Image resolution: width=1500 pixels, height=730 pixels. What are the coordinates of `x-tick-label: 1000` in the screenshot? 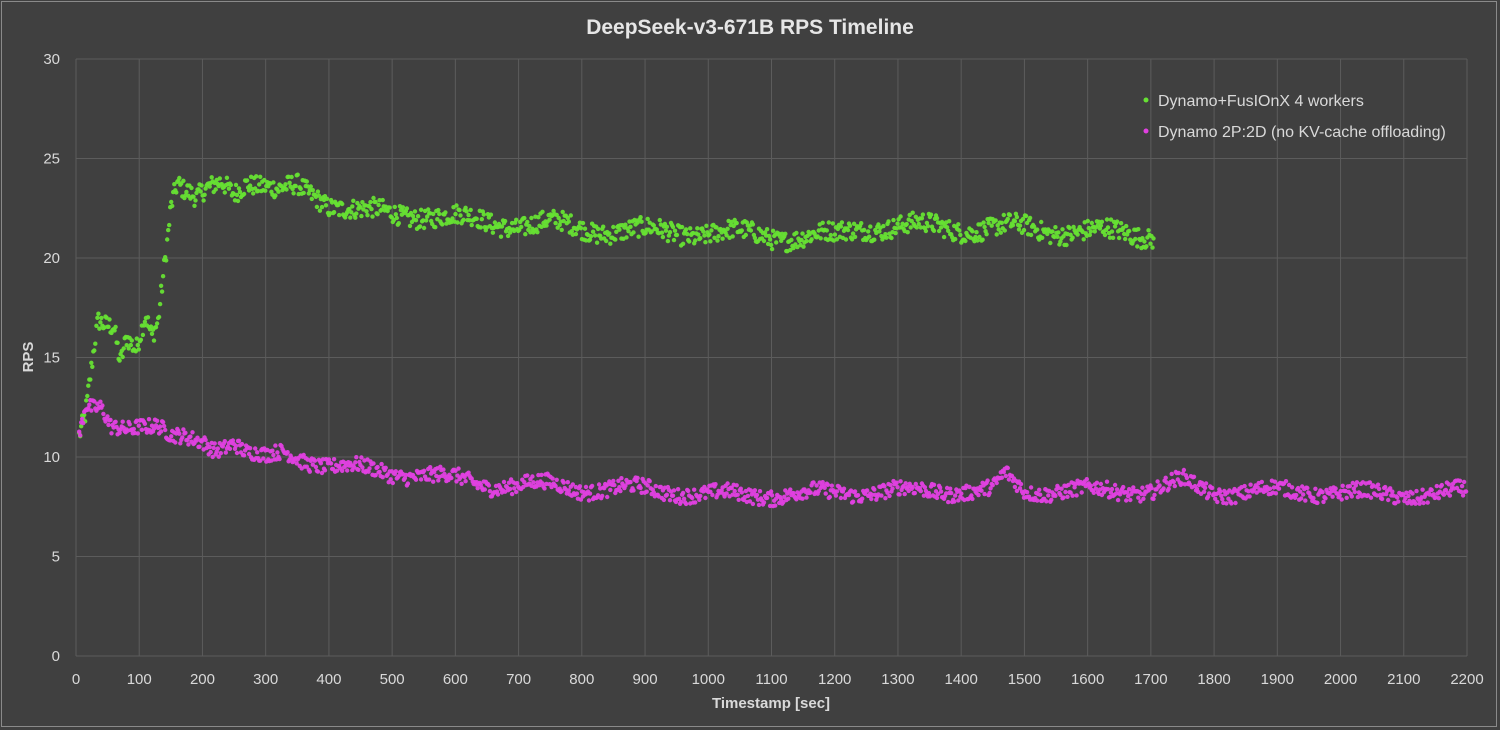 It's located at (708, 679).